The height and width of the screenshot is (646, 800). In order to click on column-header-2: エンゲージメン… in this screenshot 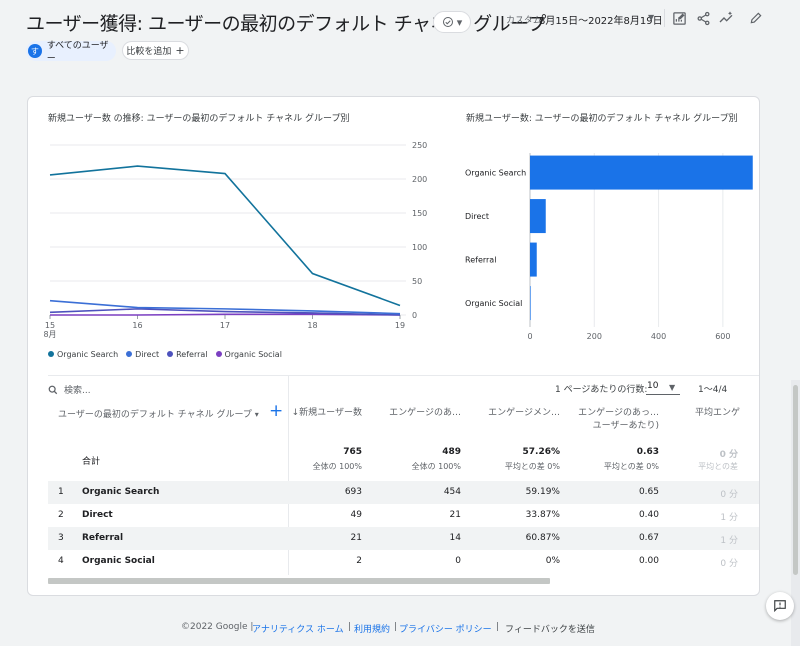, I will do `click(512, 413)`.